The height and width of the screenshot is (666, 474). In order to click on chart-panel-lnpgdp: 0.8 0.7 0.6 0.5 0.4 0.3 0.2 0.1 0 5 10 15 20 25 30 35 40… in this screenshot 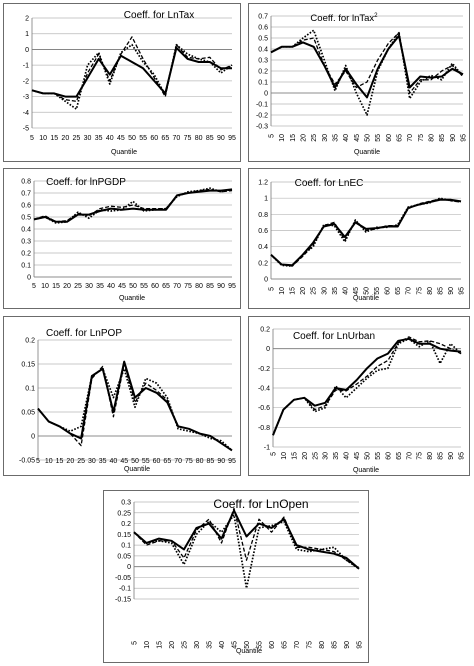, I will do `click(122, 238)`.